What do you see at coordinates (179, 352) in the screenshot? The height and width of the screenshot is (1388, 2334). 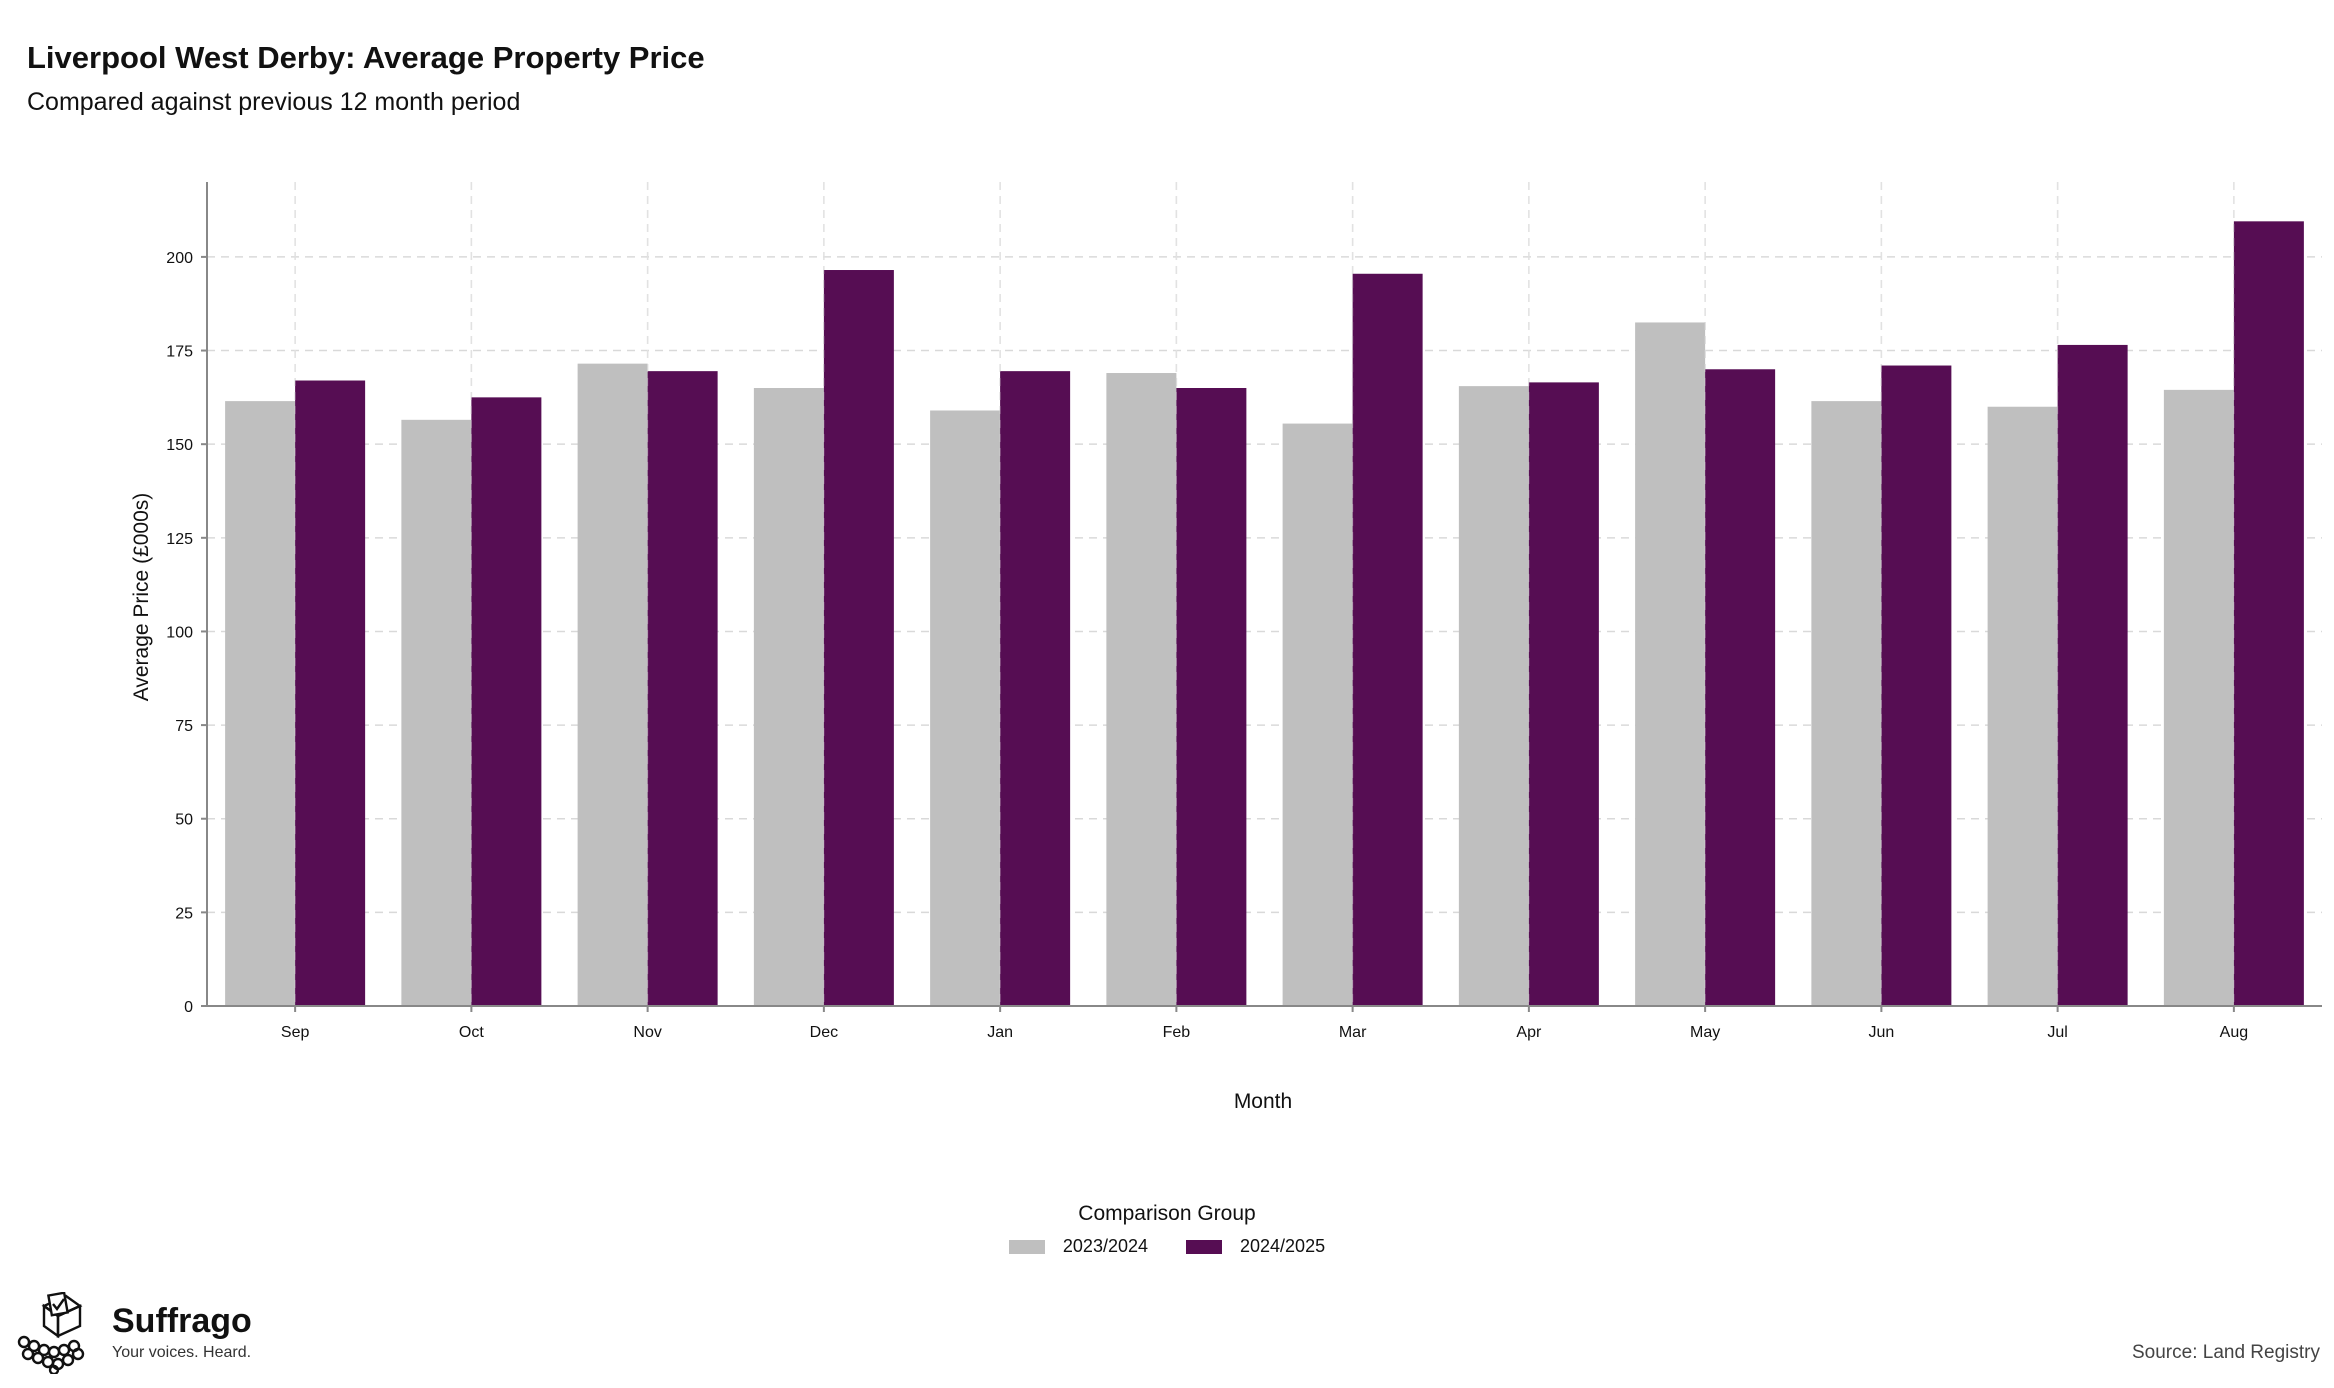 I see `y-tick-label: 175` at bounding box center [179, 352].